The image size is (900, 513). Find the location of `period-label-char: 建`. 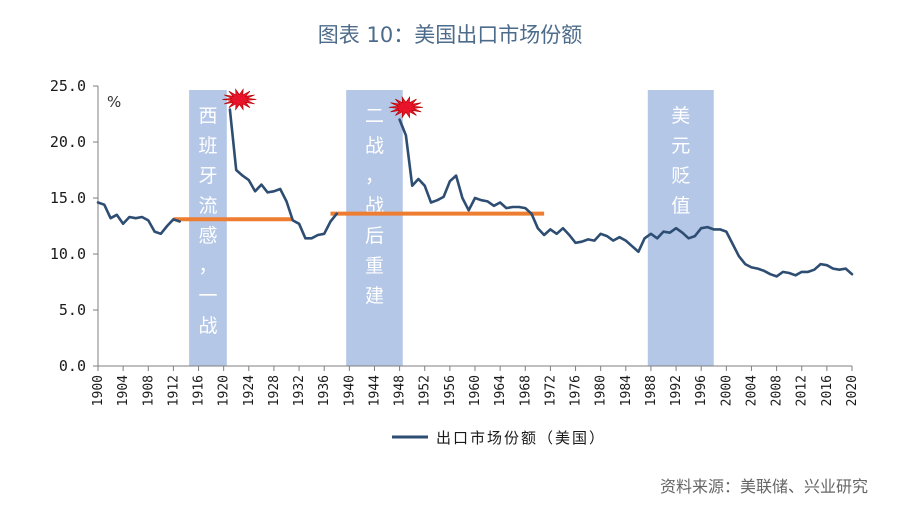

period-label-char: 建 is located at coordinates (374, 296).